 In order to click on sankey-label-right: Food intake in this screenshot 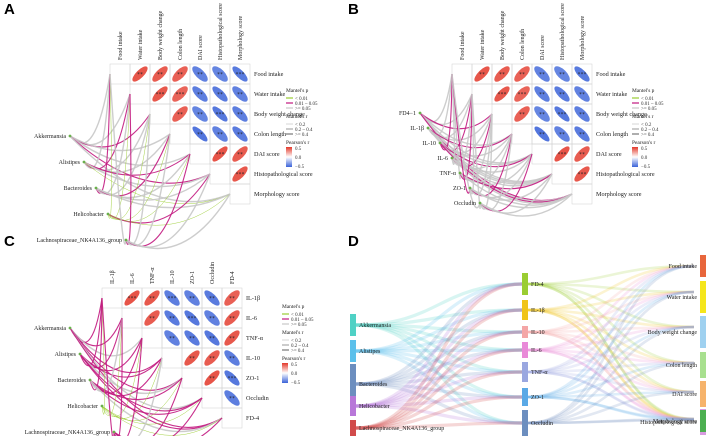, I will do `click(683, 267)`.